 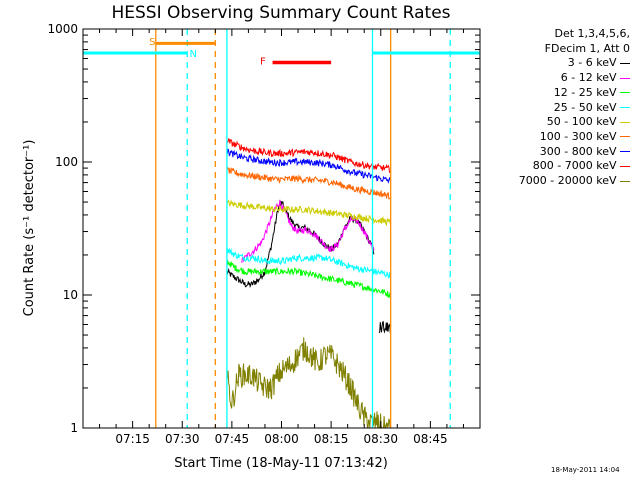 I want to click on legend-entry-label: 7000 - 20000 keV, so click(x=569, y=181).